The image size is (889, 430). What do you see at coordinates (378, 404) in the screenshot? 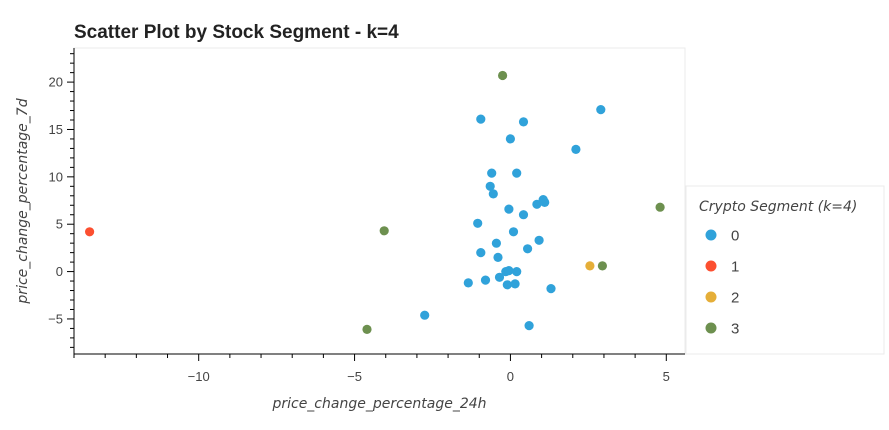
I see `x-axis-label: price_change_percentage_24h` at bounding box center [378, 404].